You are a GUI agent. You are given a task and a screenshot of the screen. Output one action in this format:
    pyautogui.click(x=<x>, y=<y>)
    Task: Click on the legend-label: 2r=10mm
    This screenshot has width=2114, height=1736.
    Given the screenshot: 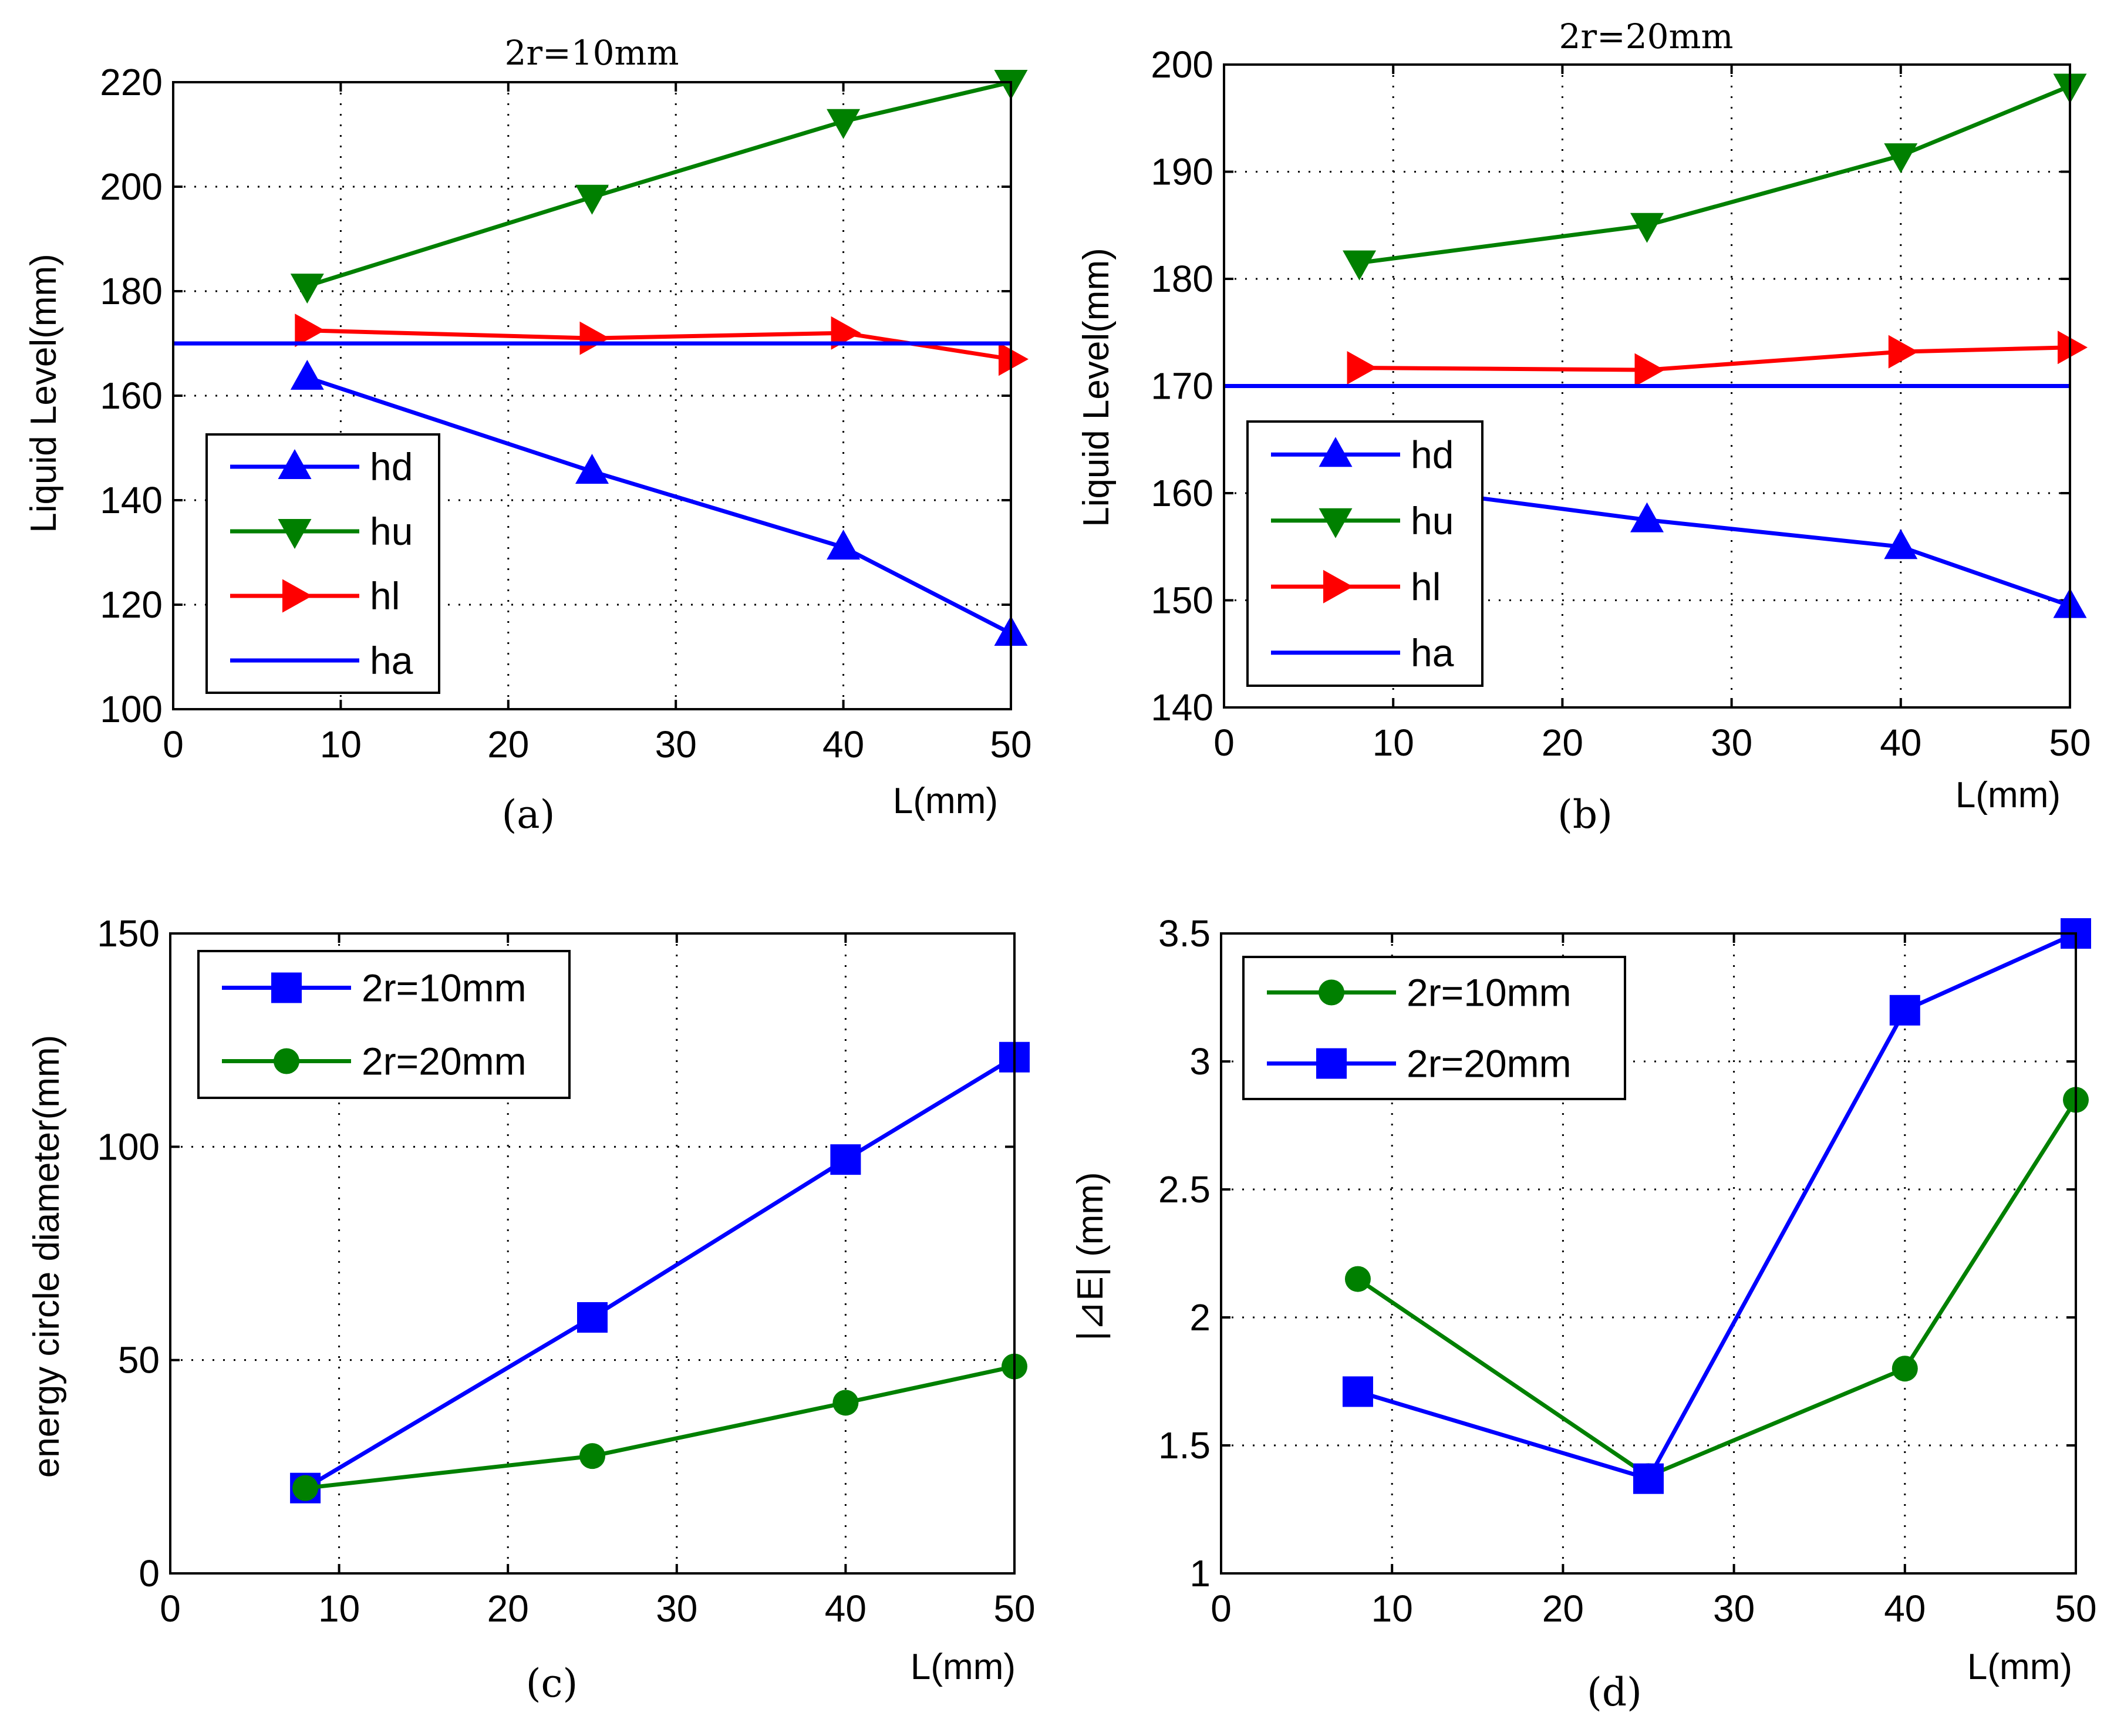 What is the action you would take?
    pyautogui.click(x=444, y=988)
    